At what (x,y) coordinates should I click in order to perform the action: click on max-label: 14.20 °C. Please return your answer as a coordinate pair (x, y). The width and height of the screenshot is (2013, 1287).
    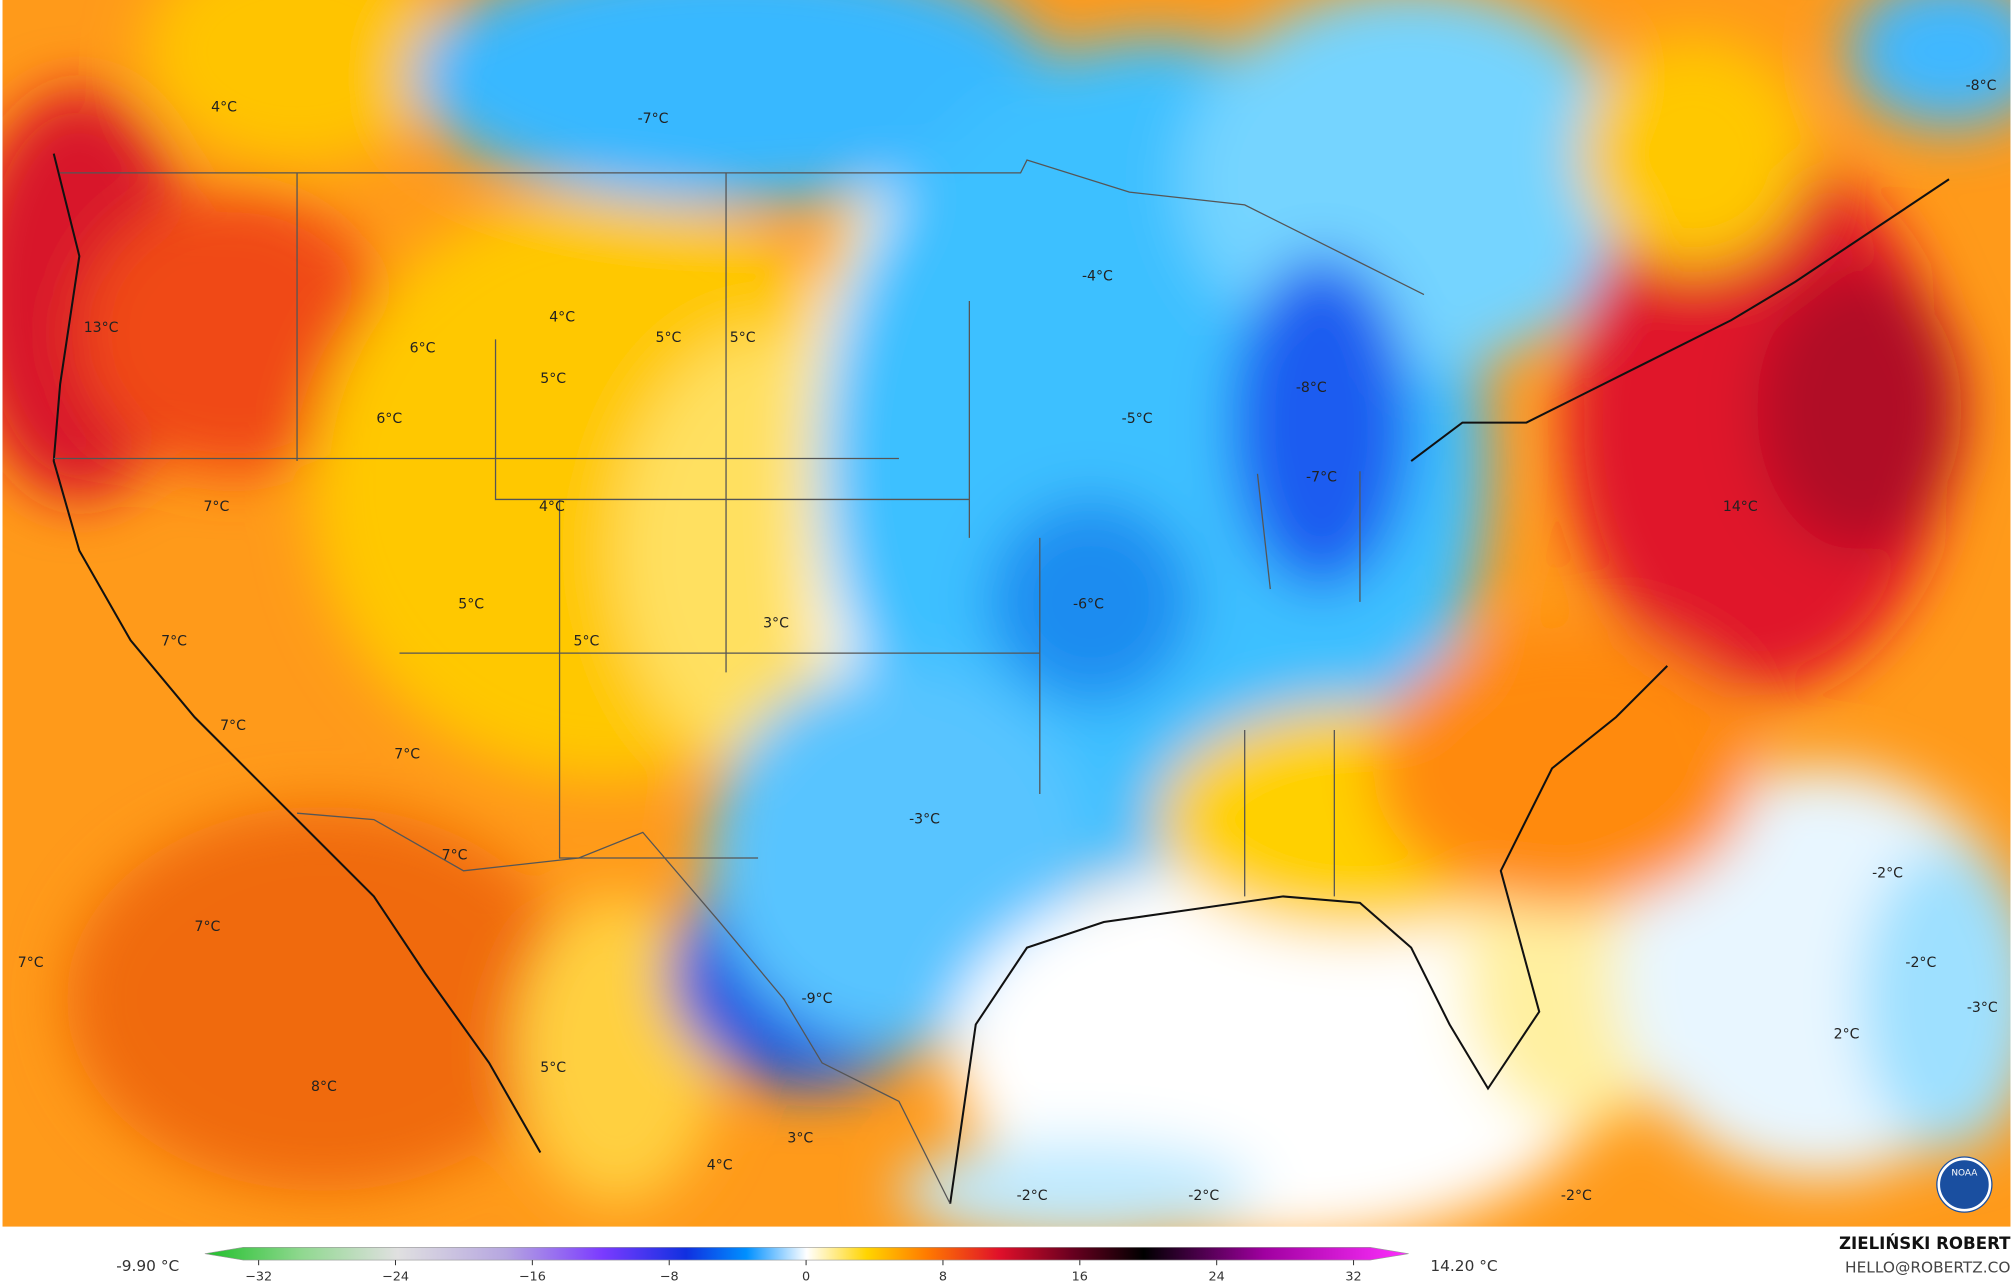
    Looking at the image, I should click on (1463, 1266).